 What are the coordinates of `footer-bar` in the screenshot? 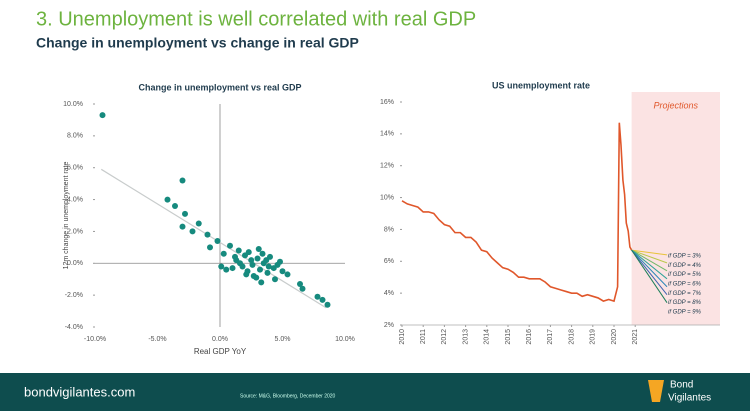 It's located at (375, 392).